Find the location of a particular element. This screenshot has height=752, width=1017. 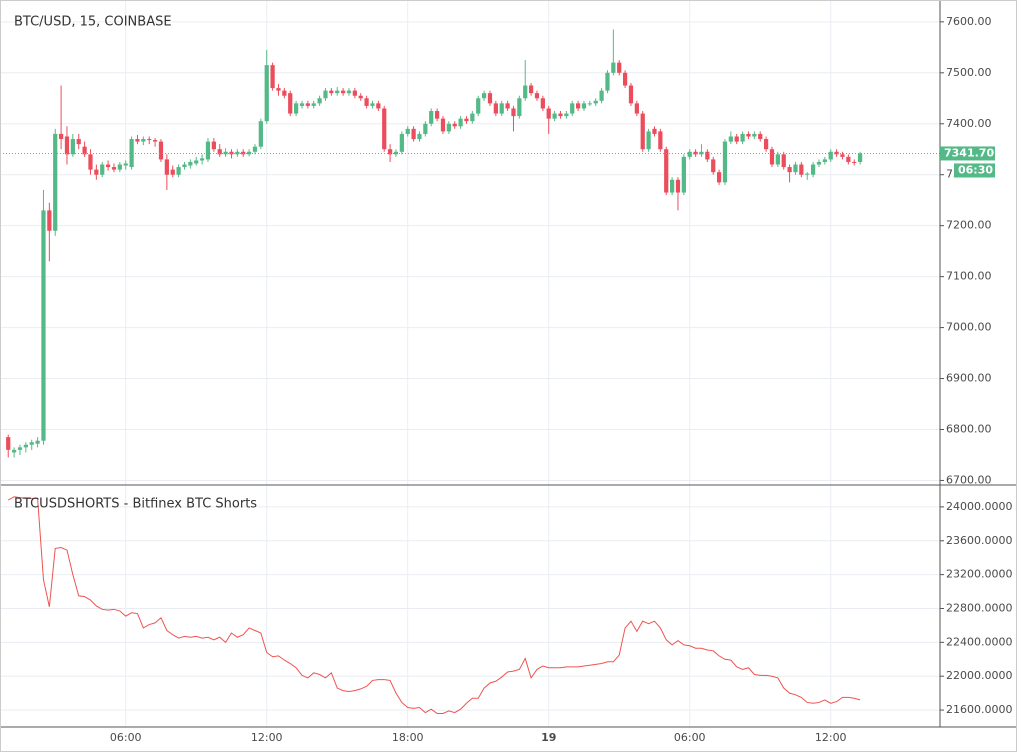

x-tick-label: 19 is located at coordinates (548, 737).